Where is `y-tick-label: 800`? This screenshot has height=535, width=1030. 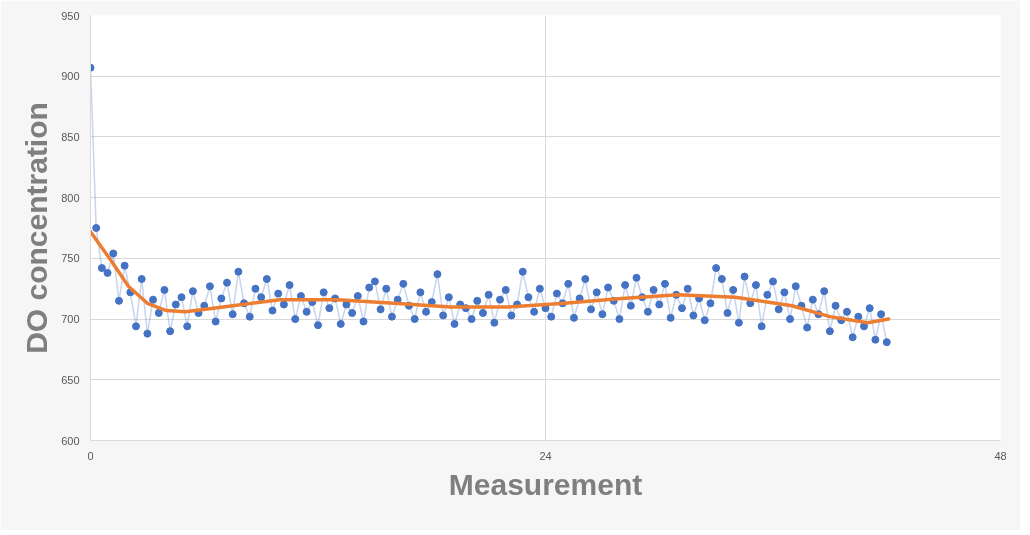 y-tick-label: 800 is located at coordinates (70, 197).